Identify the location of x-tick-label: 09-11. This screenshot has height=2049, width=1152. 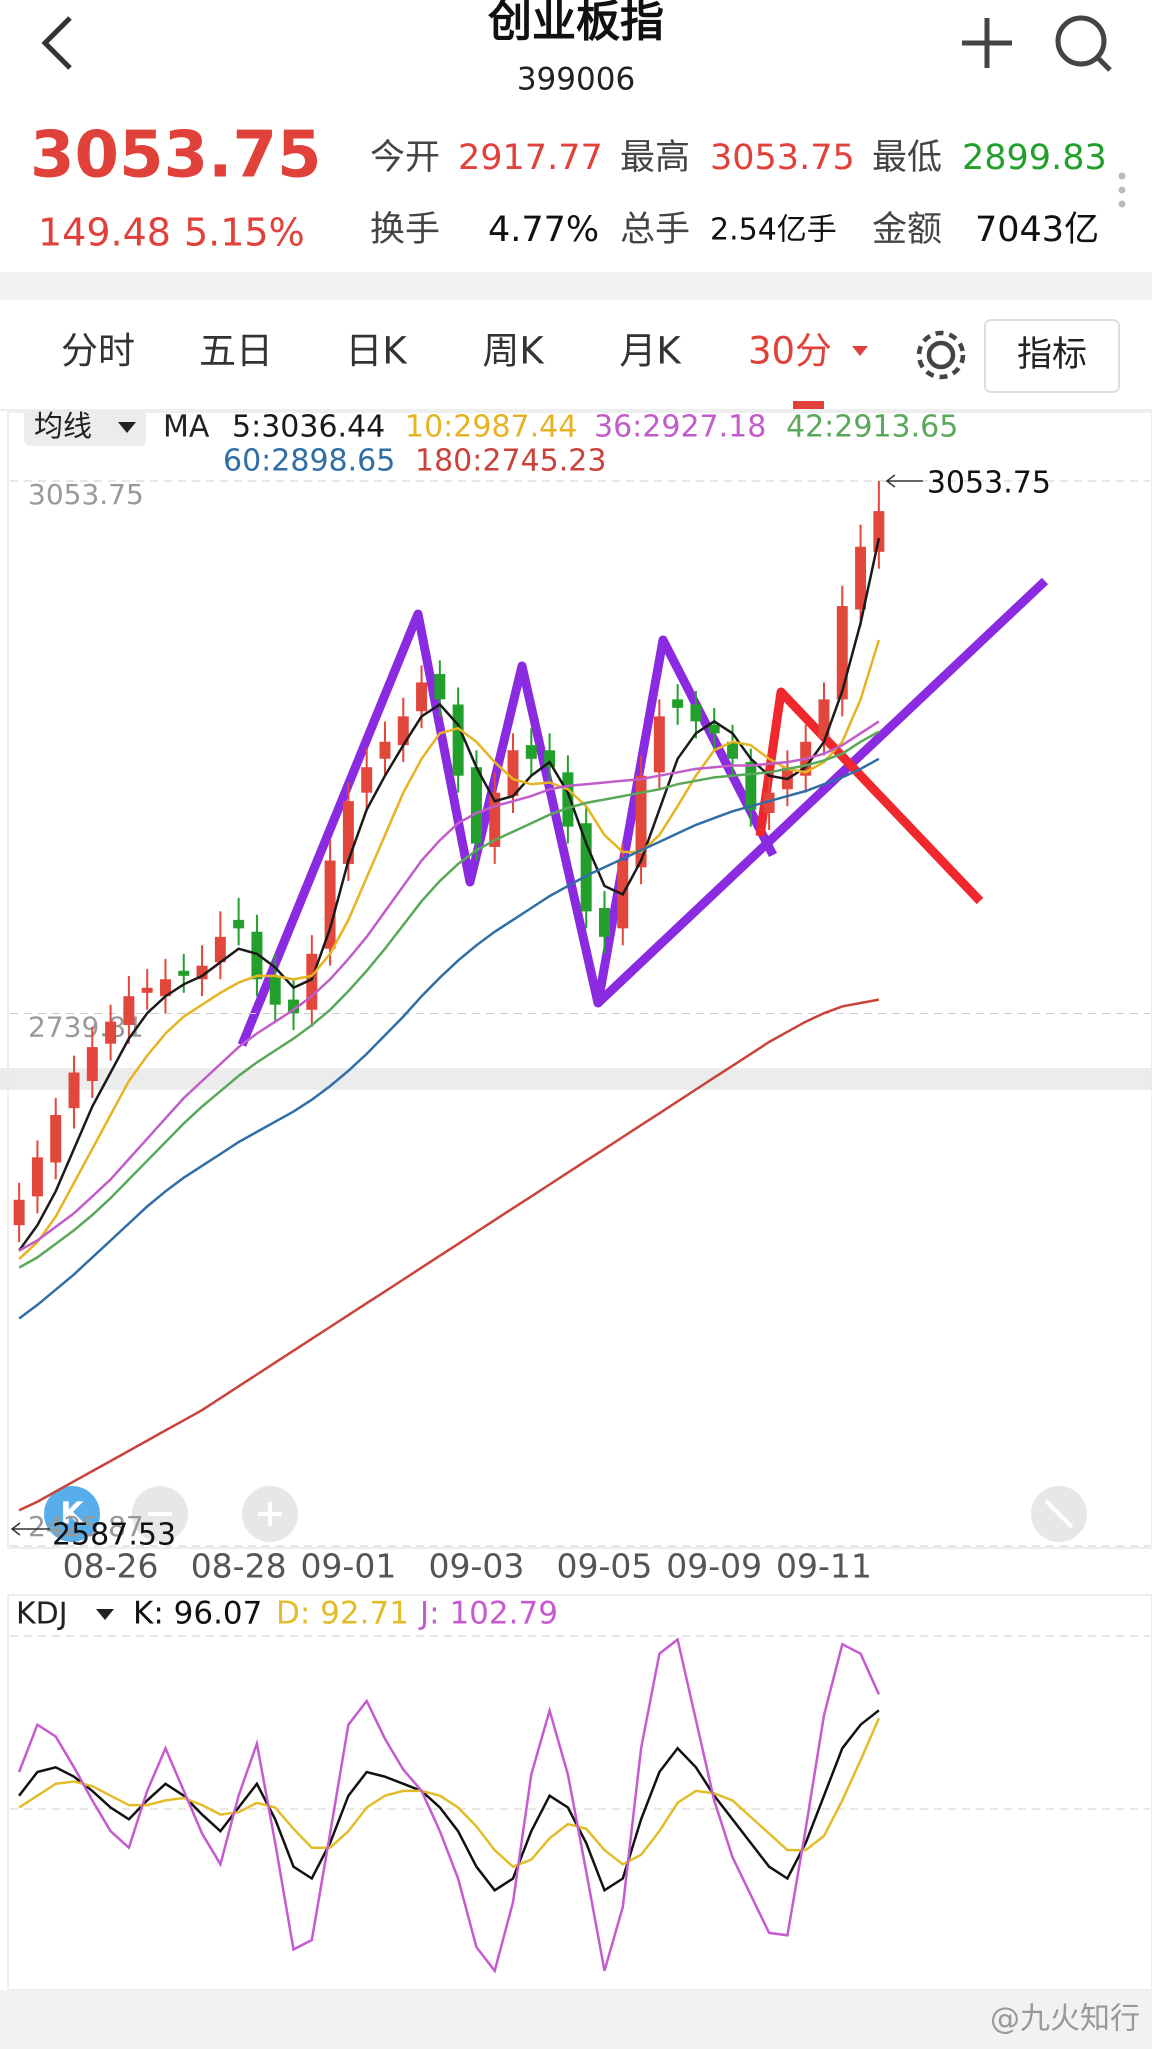
(824, 1566).